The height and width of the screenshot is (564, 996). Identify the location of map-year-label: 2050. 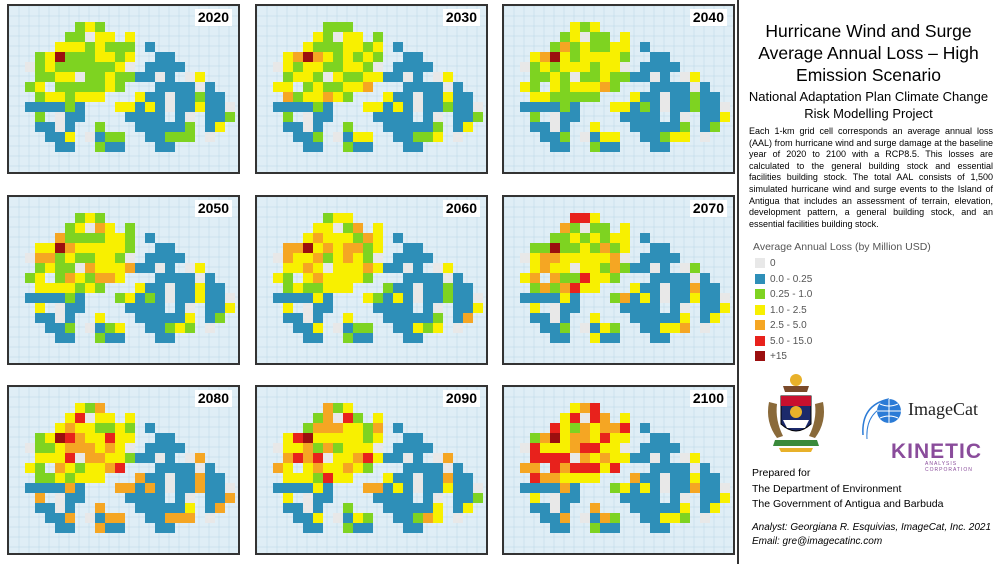
(213, 208).